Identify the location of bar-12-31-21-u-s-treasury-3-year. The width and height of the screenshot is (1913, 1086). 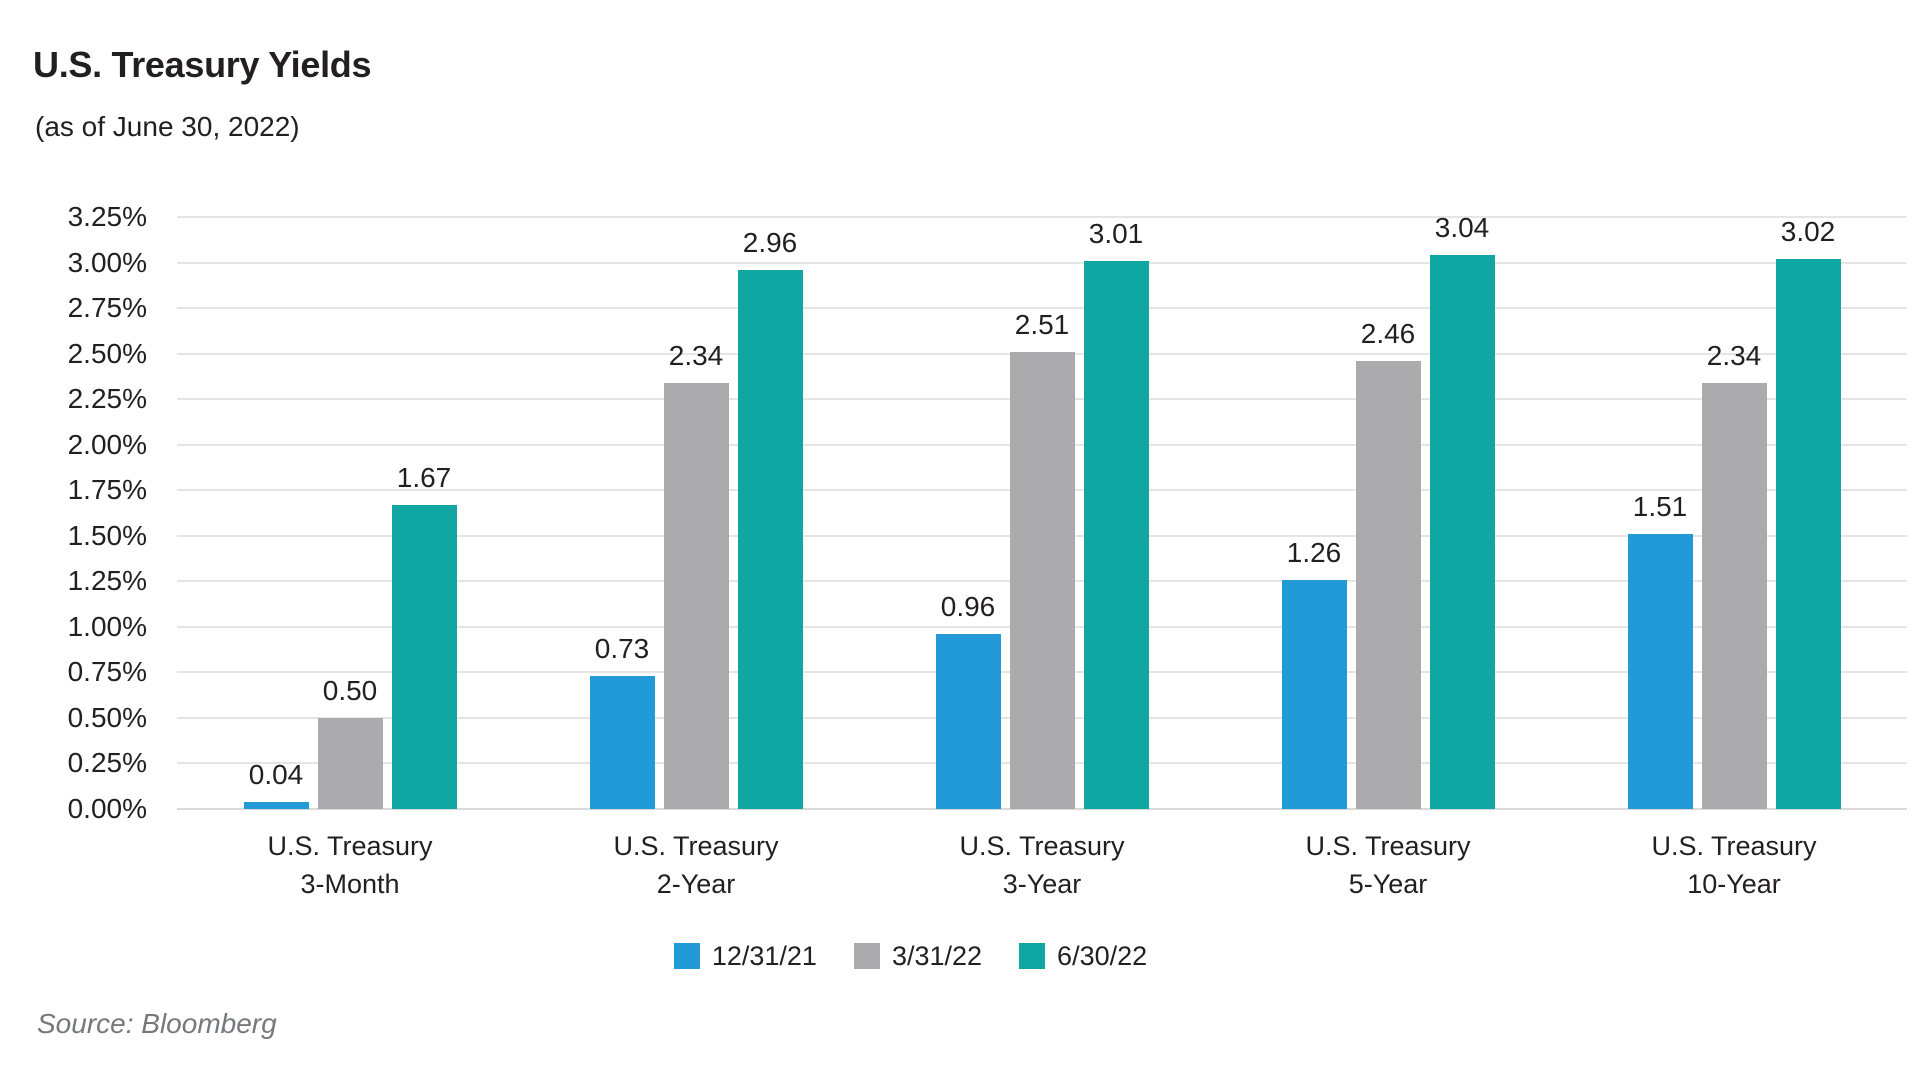
(968, 721).